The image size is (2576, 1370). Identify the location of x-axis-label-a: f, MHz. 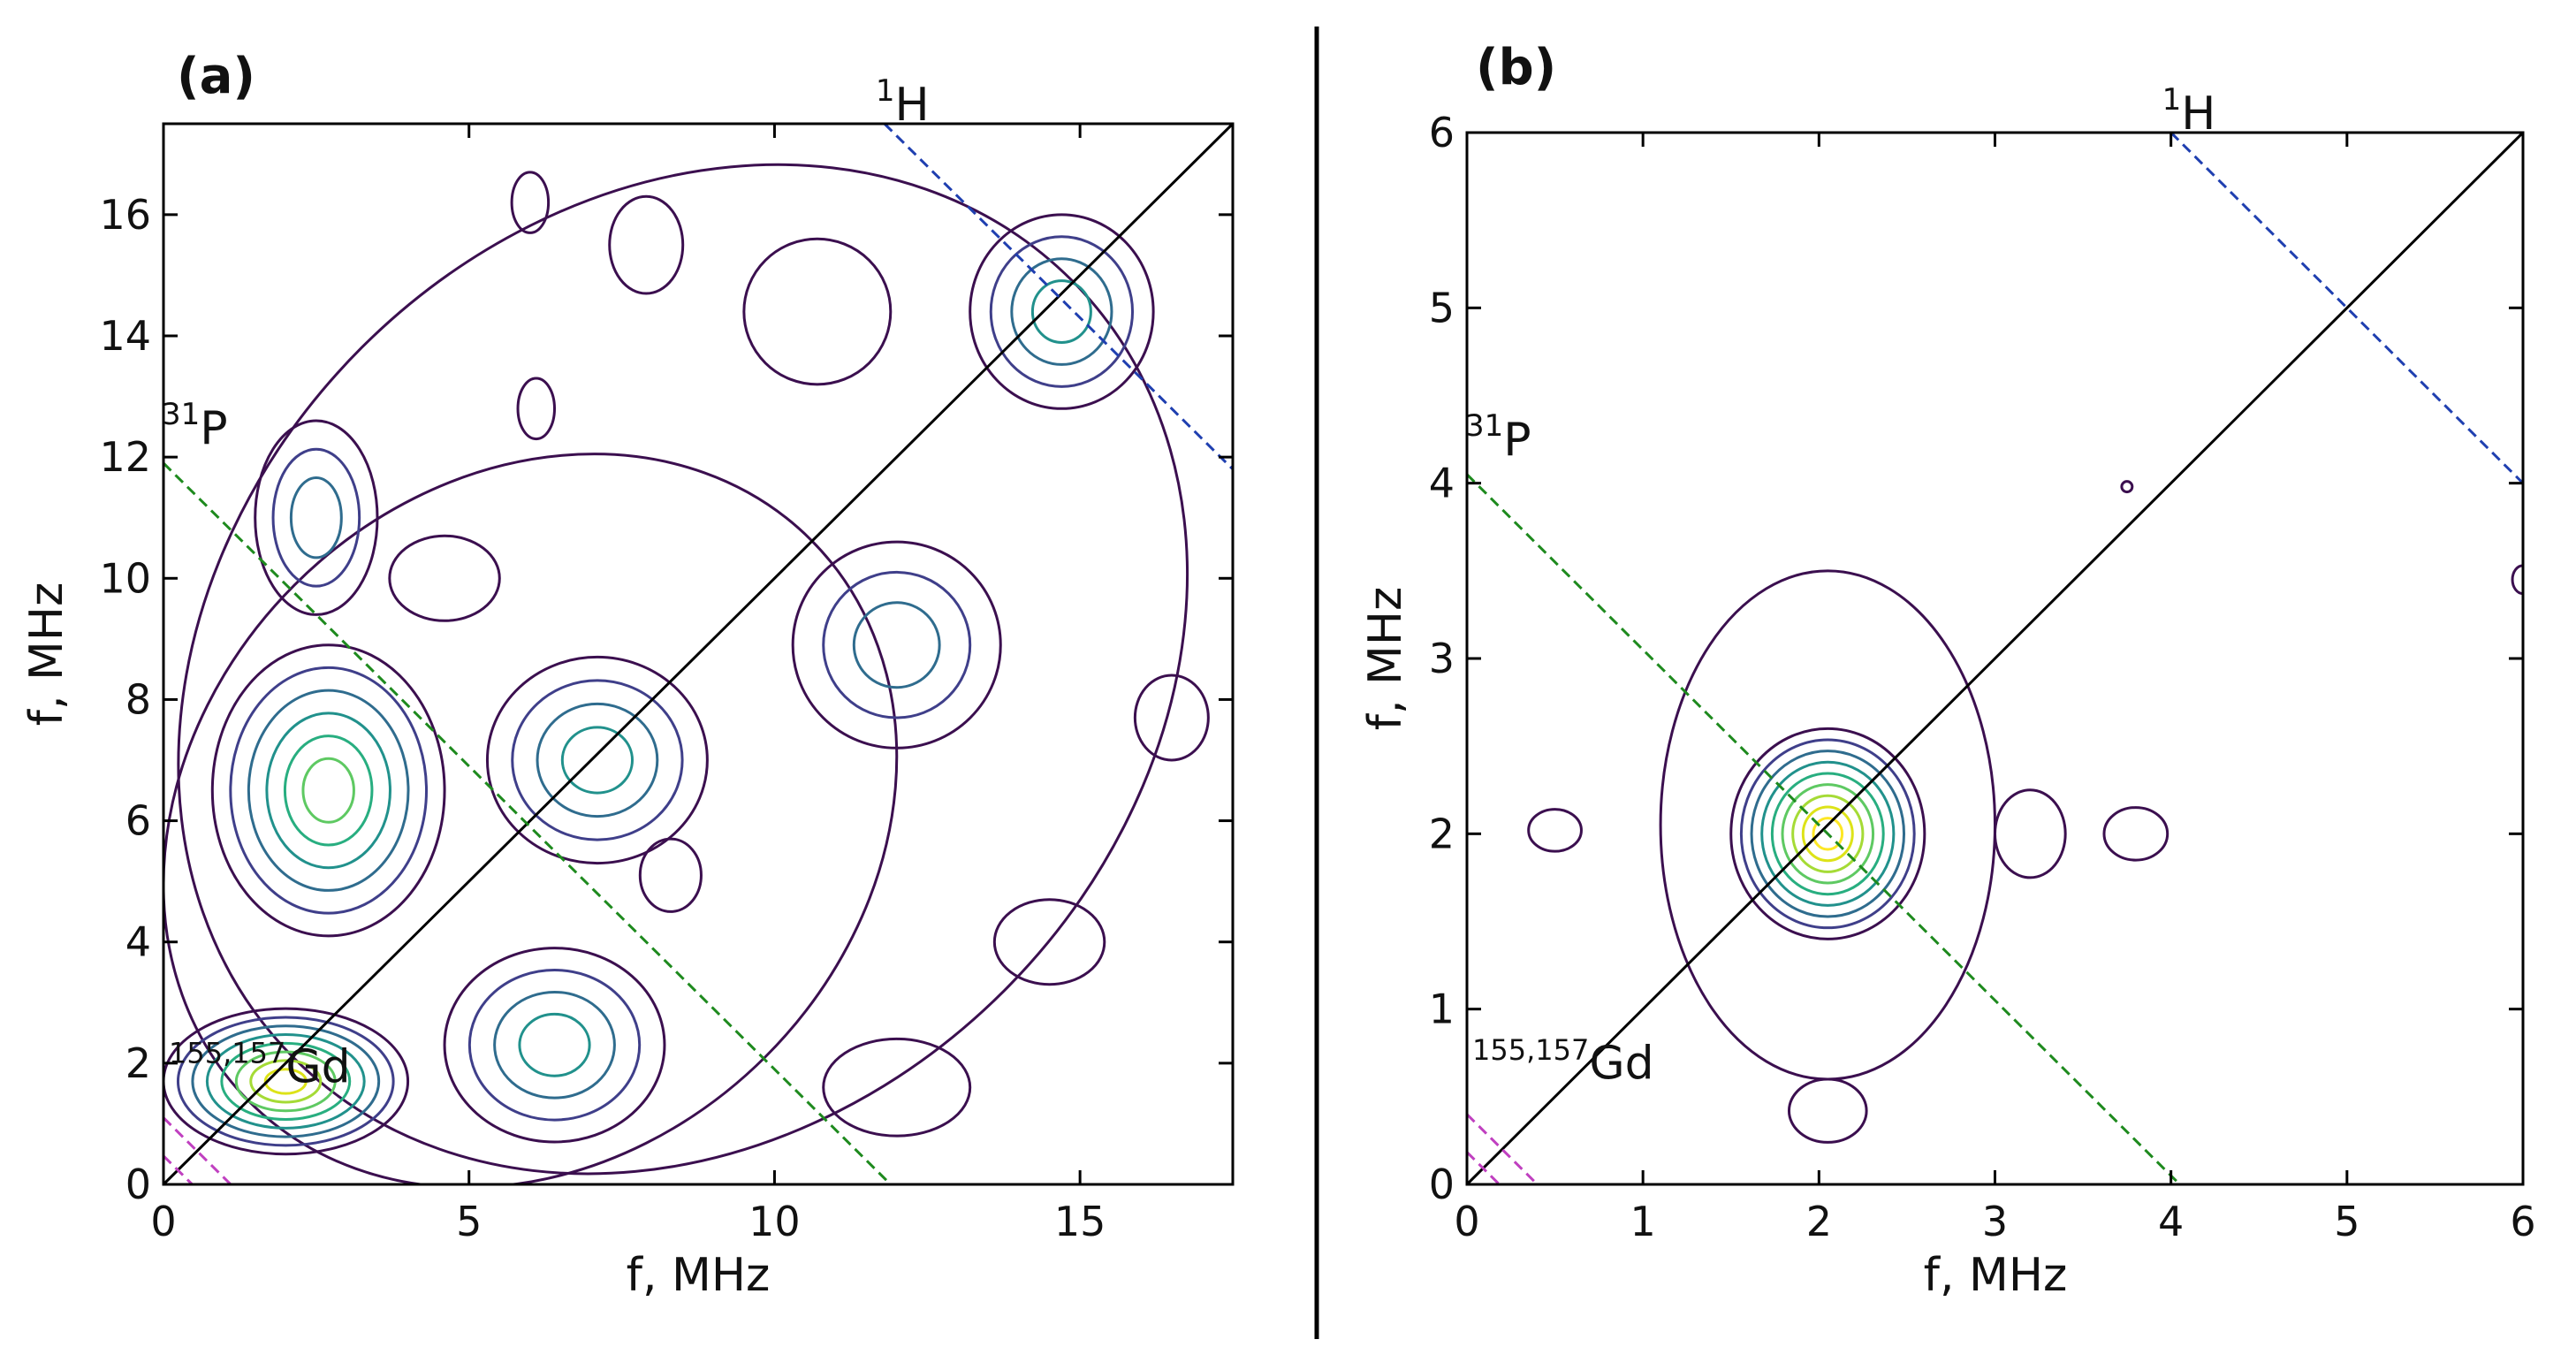
(699, 1276).